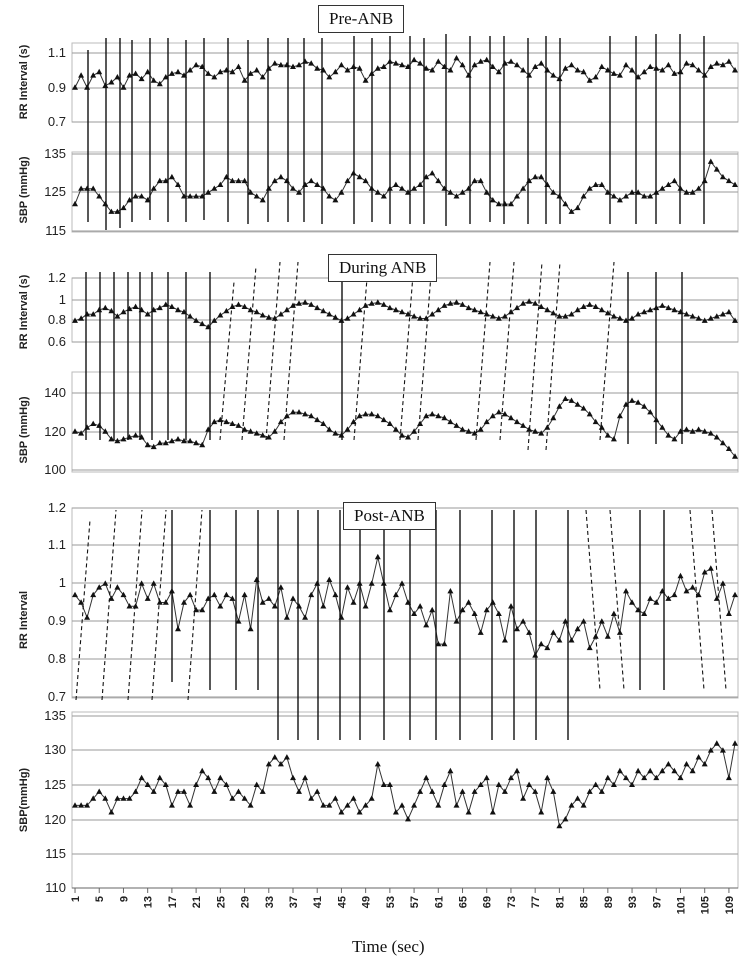 The height and width of the screenshot is (967, 744). What do you see at coordinates (57, 121) in the screenshot?
I see `pre-anb-rr-interval-plot-y-tick-label: 0.7` at bounding box center [57, 121].